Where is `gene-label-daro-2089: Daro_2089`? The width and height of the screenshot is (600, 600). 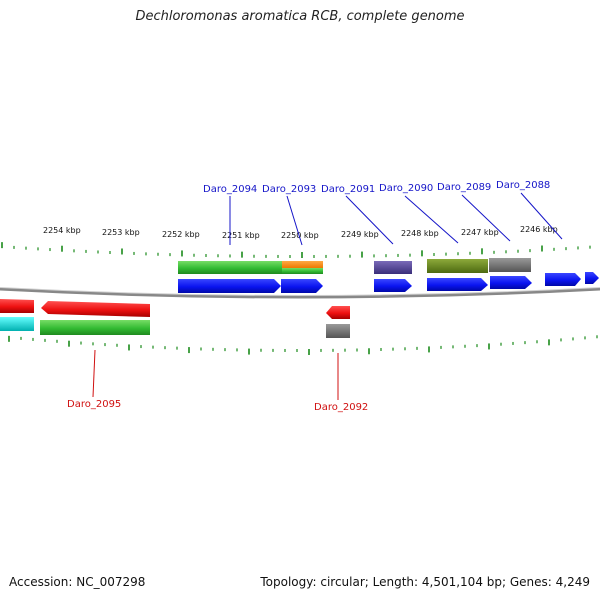
gene-label-daro-2089: Daro_2089 is located at coordinates (464, 187).